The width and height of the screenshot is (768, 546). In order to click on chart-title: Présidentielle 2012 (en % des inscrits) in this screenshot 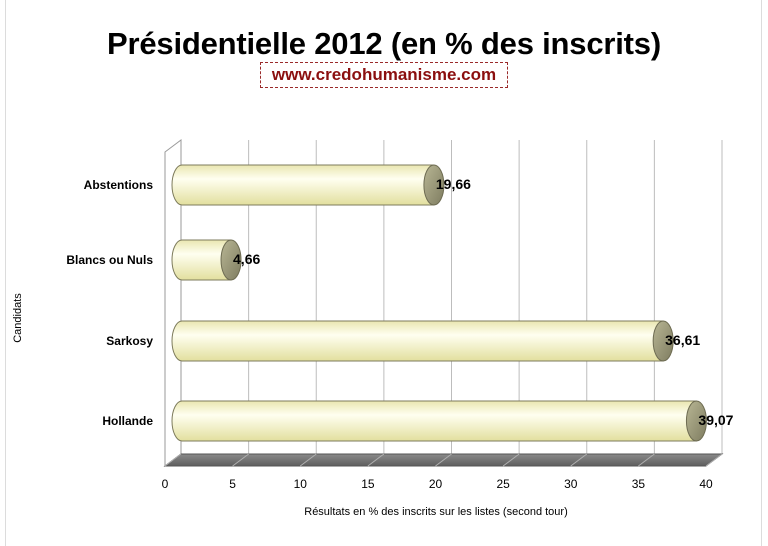, I will do `click(384, 43)`.